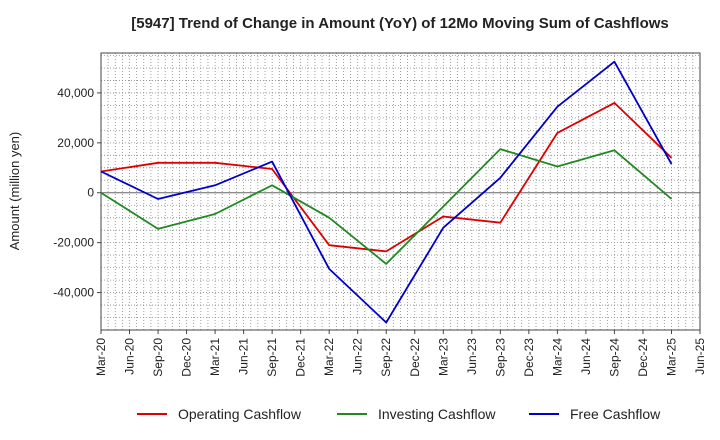 The height and width of the screenshot is (440, 720). Describe the element at coordinates (443, 357) in the screenshot. I see `x-tick-label: Mar-23` at that location.